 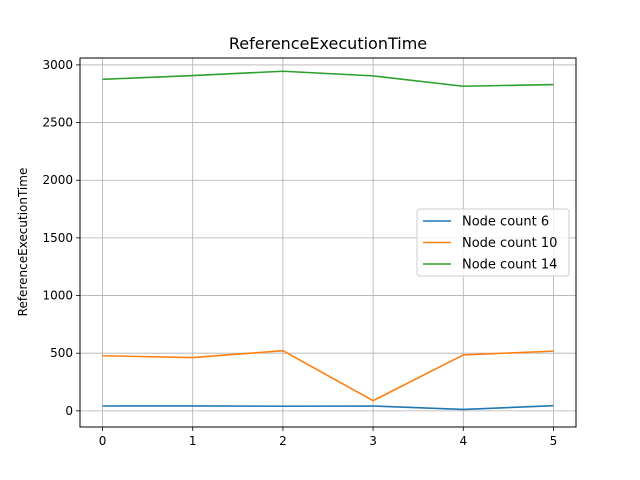 I want to click on x-tick-label: 1, so click(x=193, y=441).